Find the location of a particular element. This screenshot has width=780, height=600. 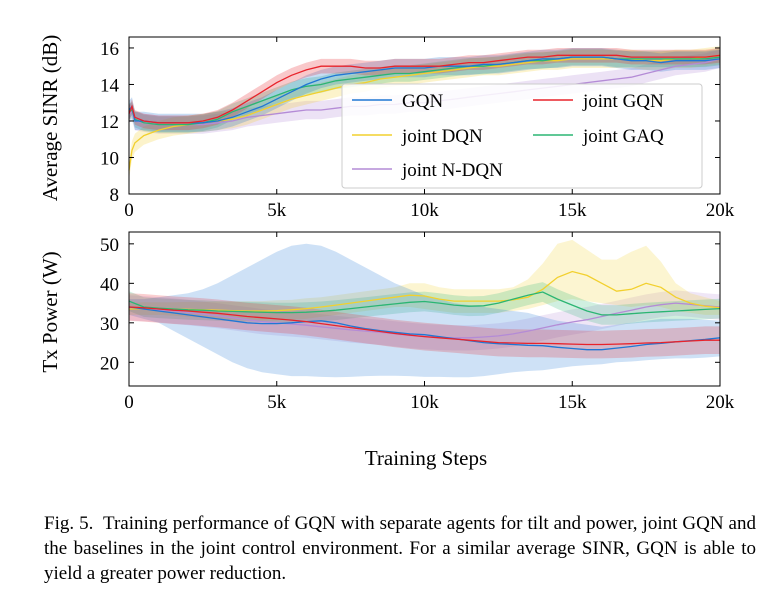

band-joint-gaq is located at coordinates (424, 303).